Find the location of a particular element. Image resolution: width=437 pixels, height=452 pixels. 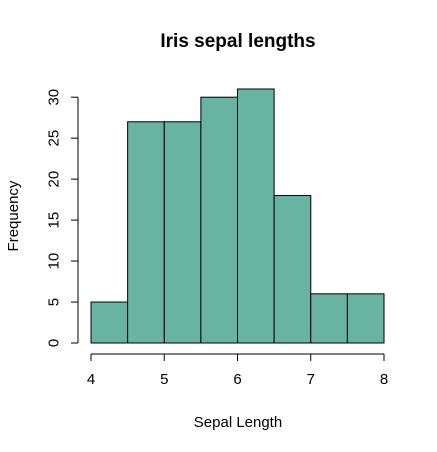

y-tick-label: 25 is located at coordinates (54, 138).